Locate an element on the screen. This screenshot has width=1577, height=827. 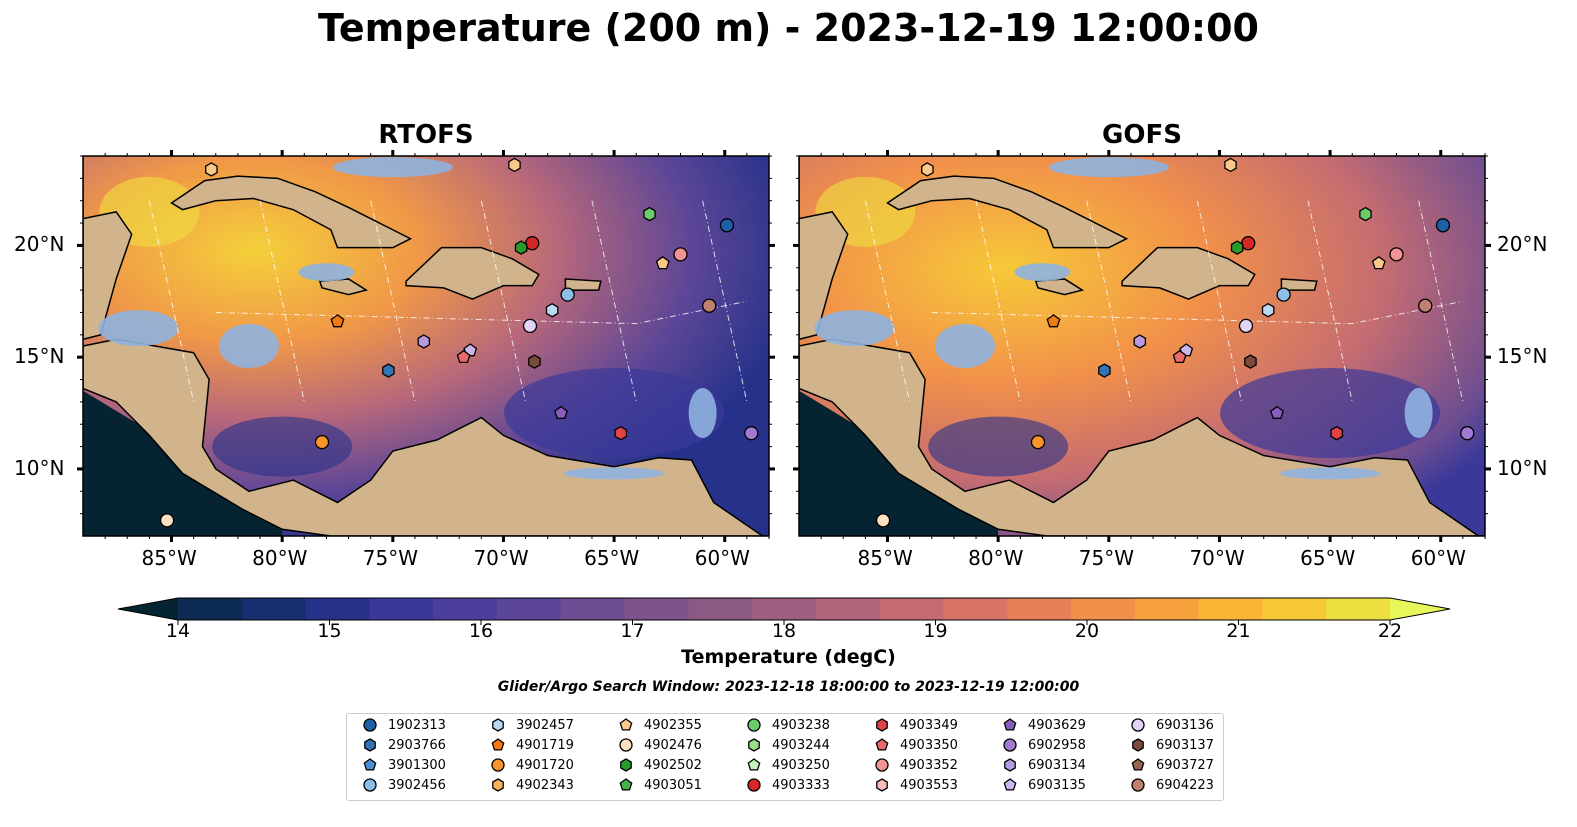
legend-item: 6903136 is located at coordinates (1171, 725).